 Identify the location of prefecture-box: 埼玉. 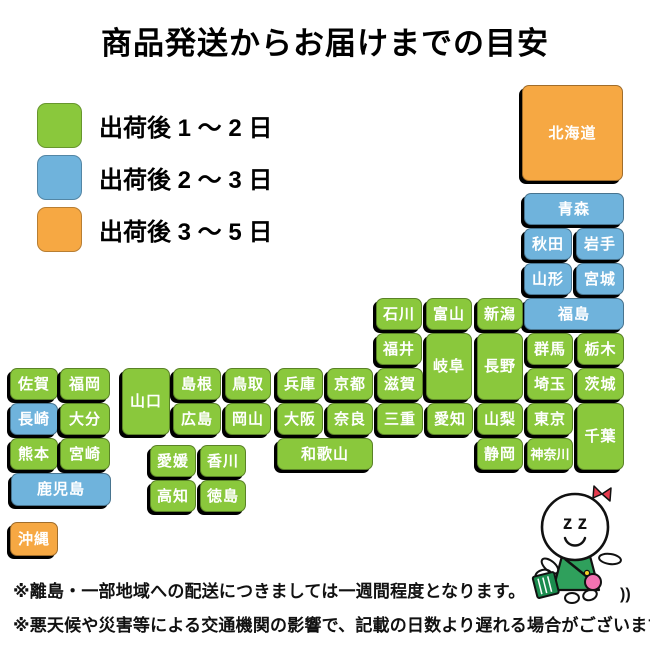
(550, 384).